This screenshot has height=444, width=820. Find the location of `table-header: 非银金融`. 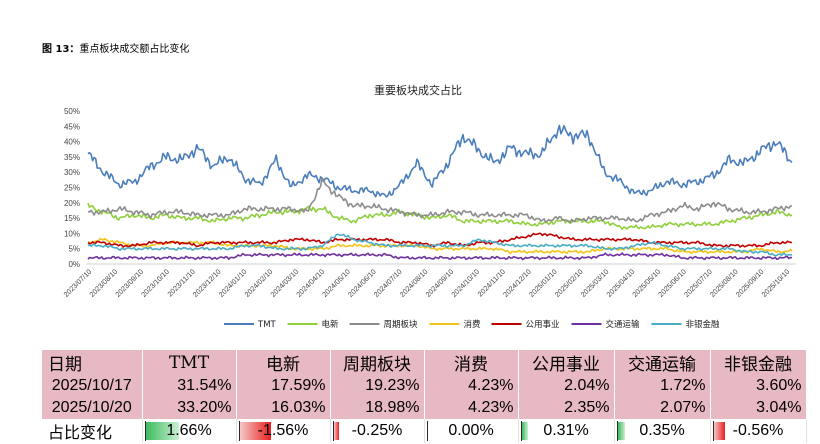

table-header: 非银金融 is located at coordinates (758, 362).